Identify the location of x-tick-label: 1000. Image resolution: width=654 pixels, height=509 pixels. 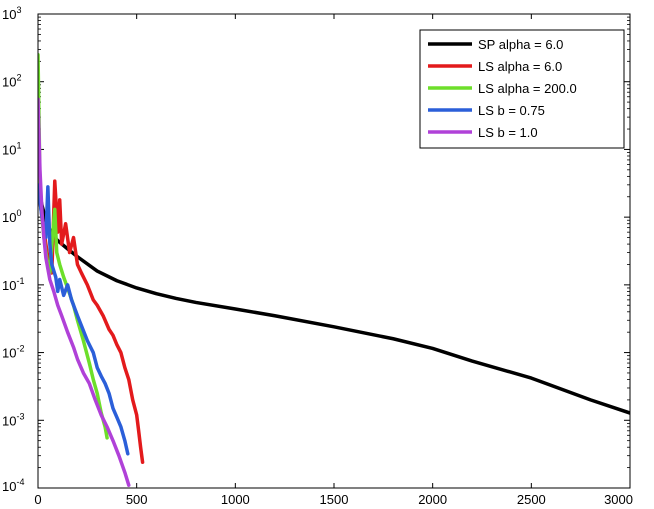
(235, 499).